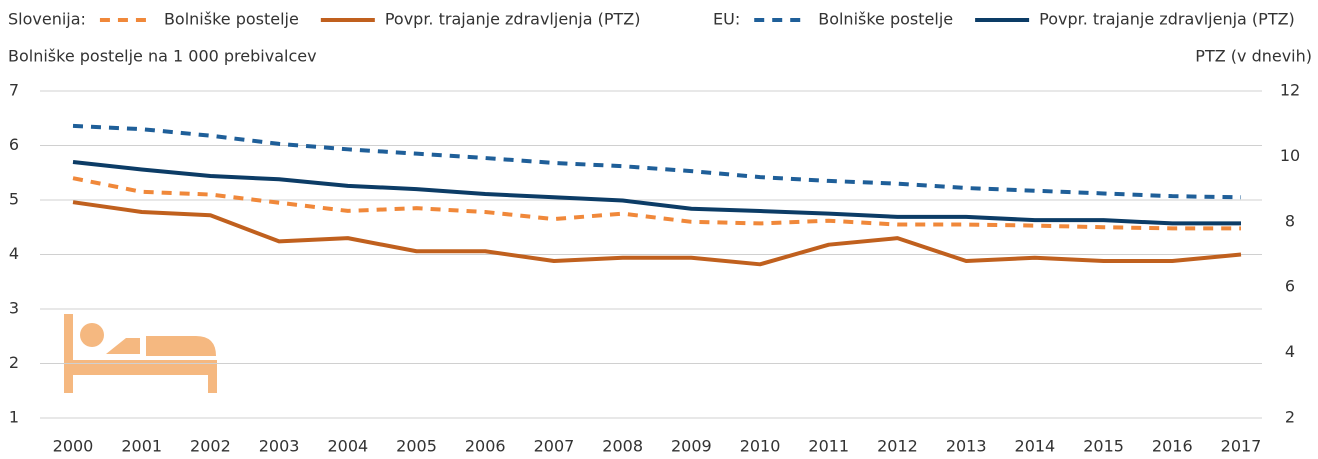 The height and width of the screenshot is (459, 1318). I want to click on x-tick-label: 2014, so click(1035, 446).